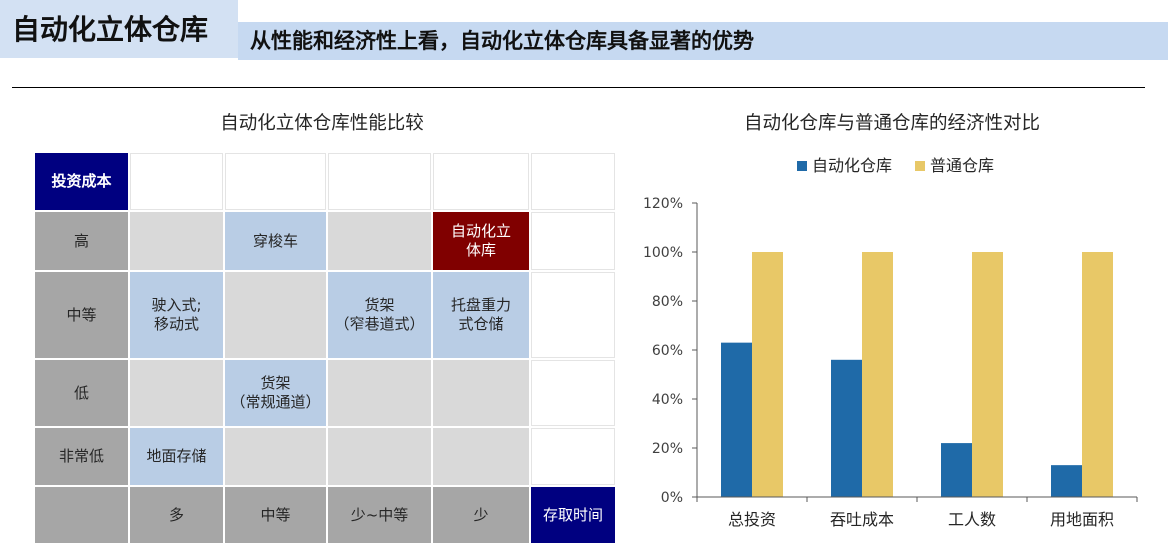  Describe the element at coordinates (481, 456) in the screenshot. I see `matrix-cell-r4-c4` at that location.